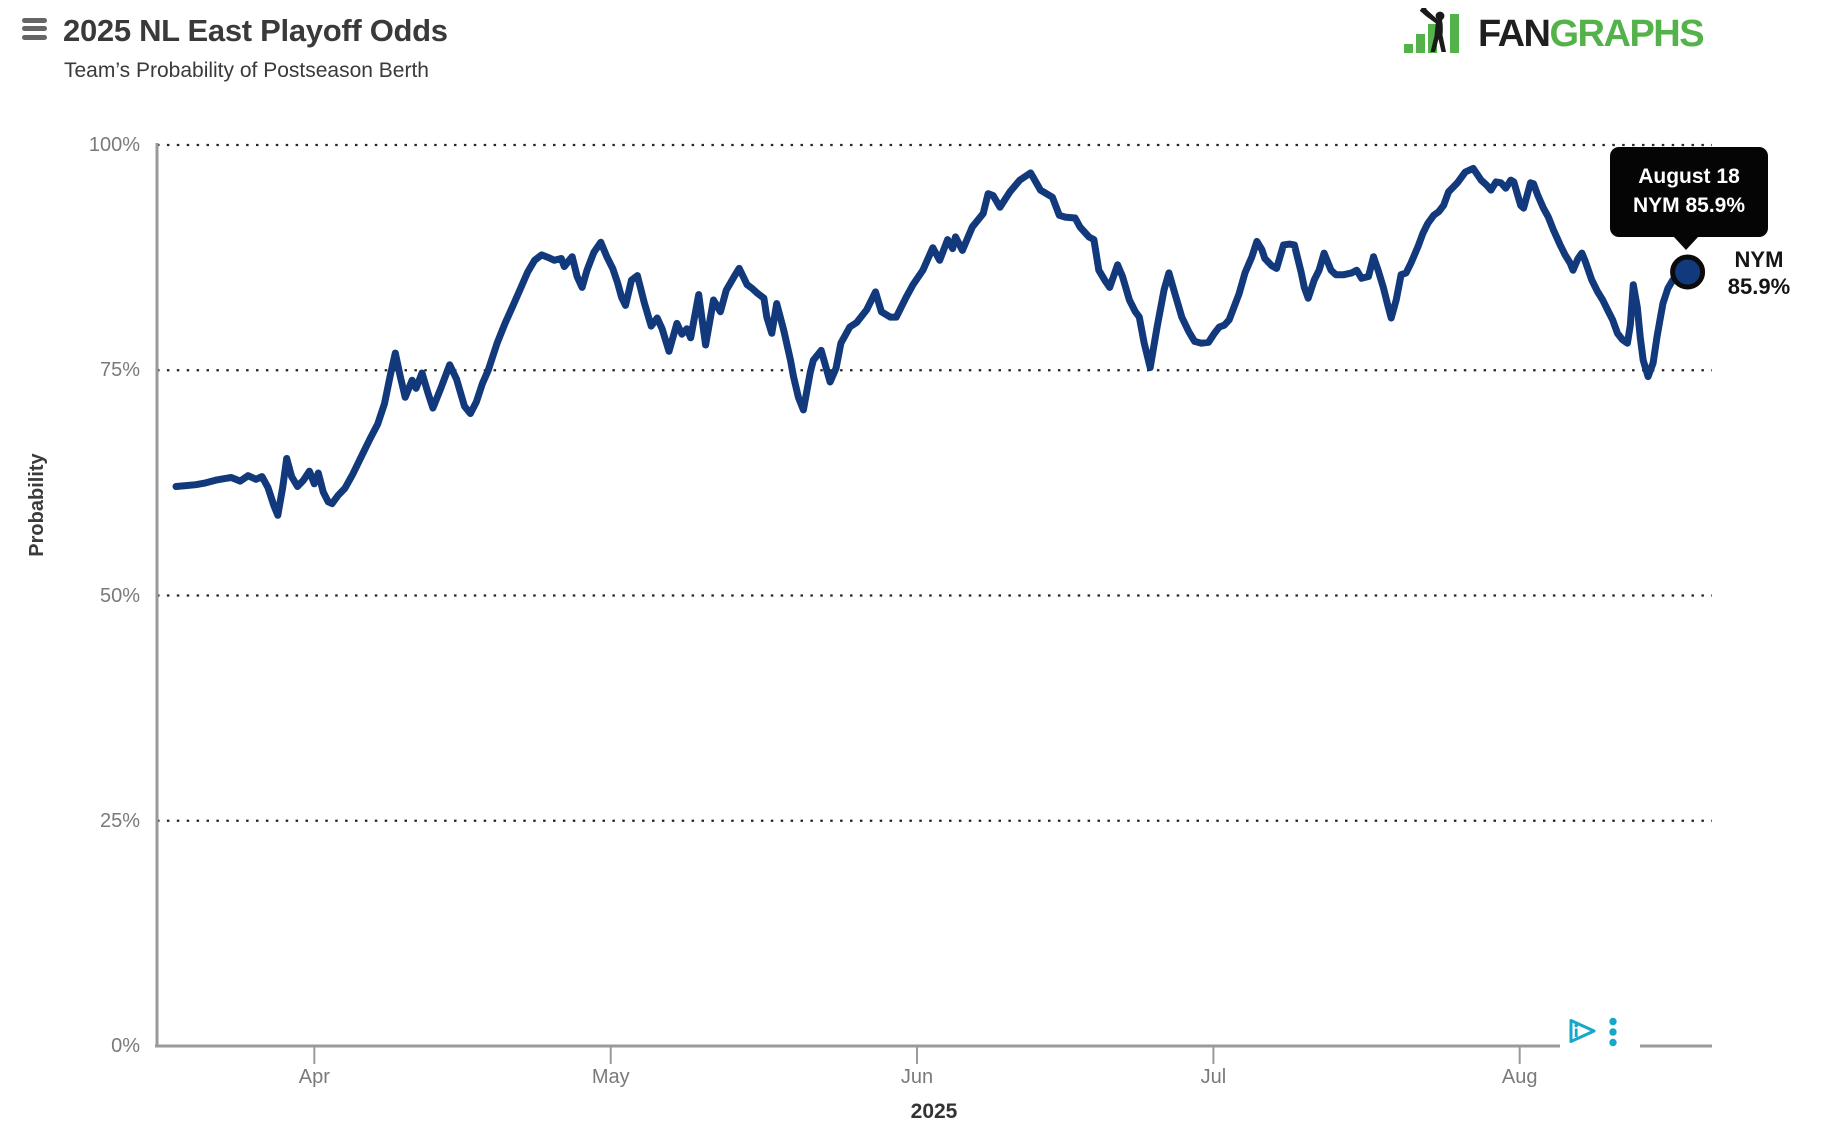 The image size is (1842, 1140). What do you see at coordinates (1759, 273) in the screenshot?
I see `series-end-label: NYM 85.9%` at bounding box center [1759, 273].